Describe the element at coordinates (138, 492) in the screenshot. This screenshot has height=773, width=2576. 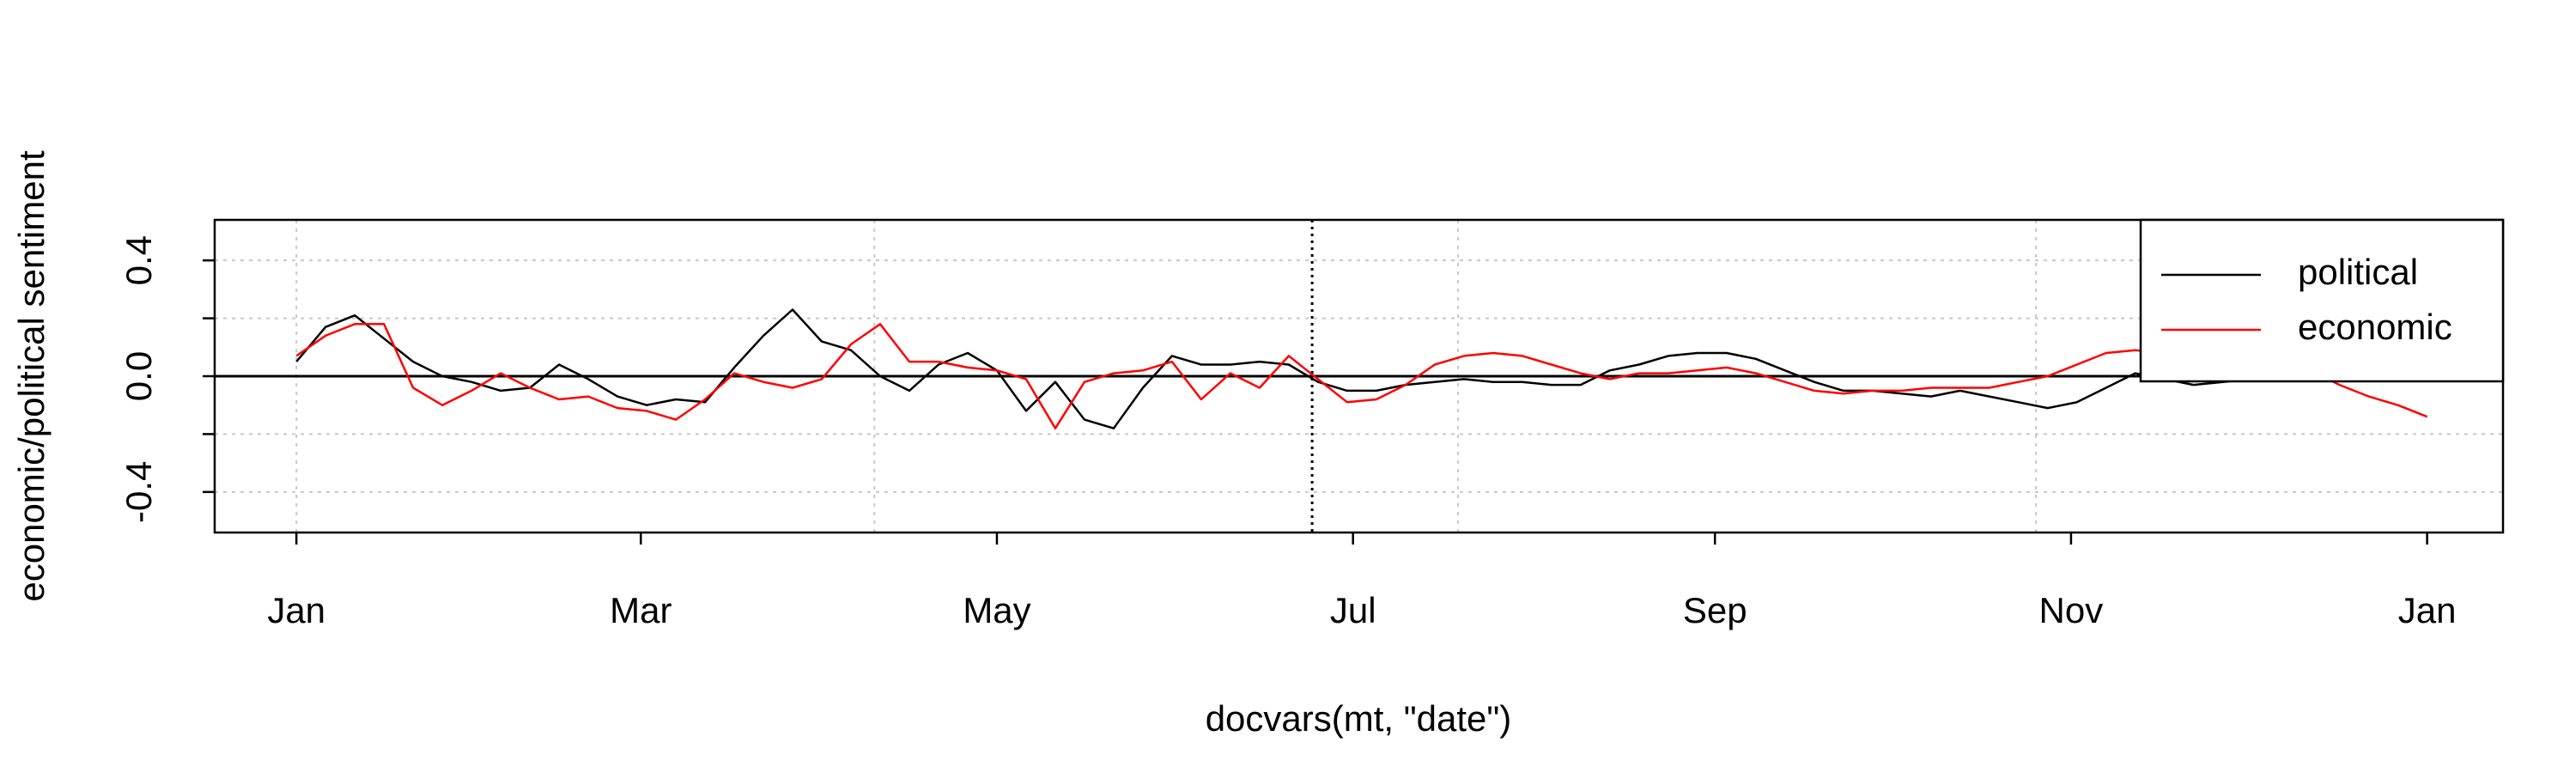
I see `y-tick-label: -0.4` at that location.